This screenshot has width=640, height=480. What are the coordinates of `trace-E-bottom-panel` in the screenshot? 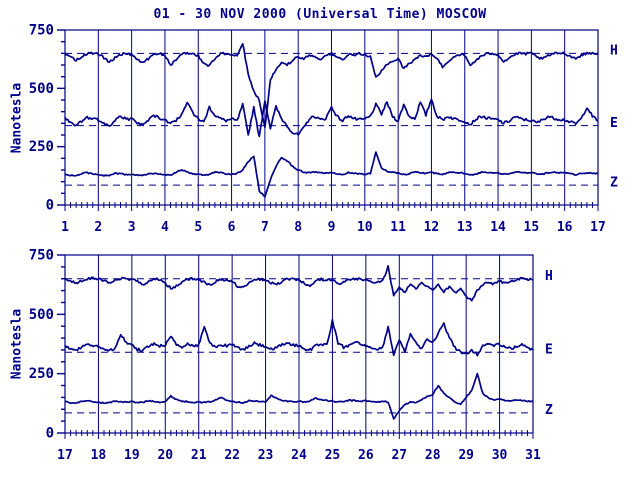 It's located at (299, 337).